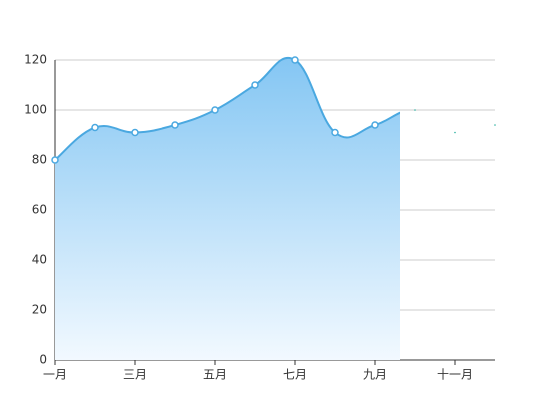 This screenshot has height=420, width=550. I want to click on y-tick-label: 0, so click(43, 360).